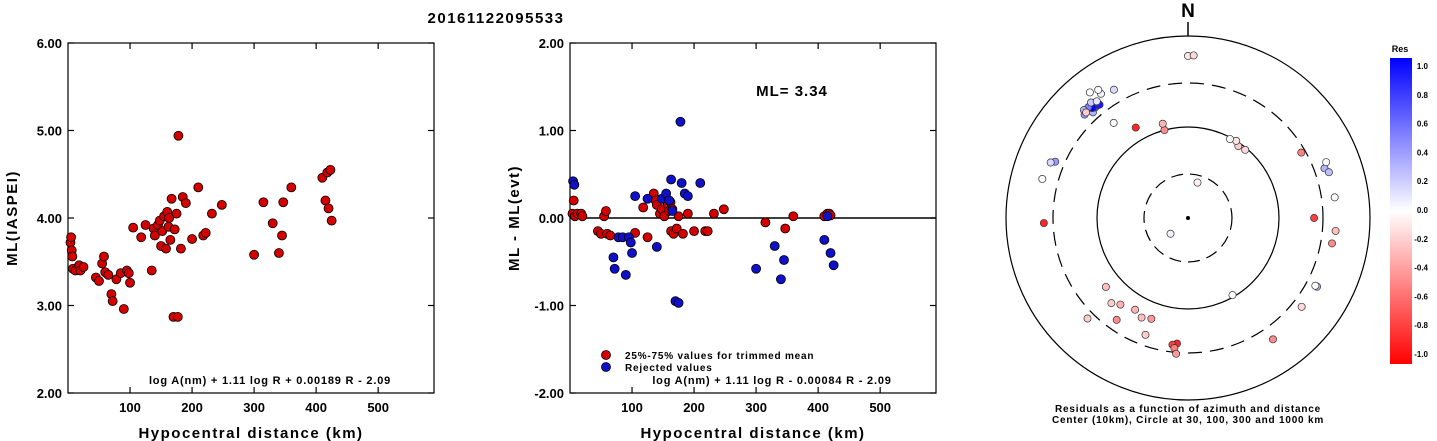  I want to click on ring-100km, so click(1188, 218).